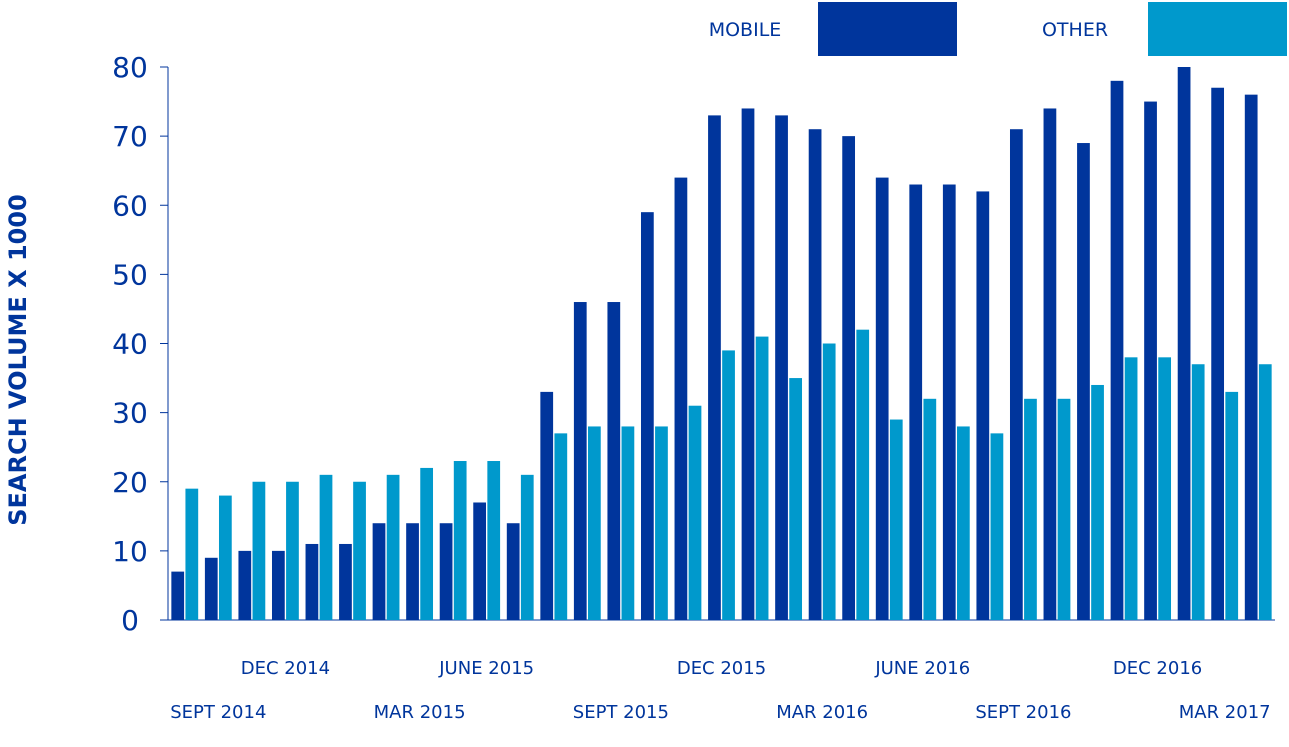  What do you see at coordinates (1075, 30) in the screenshot?
I see `legend-label: OTHER` at bounding box center [1075, 30].